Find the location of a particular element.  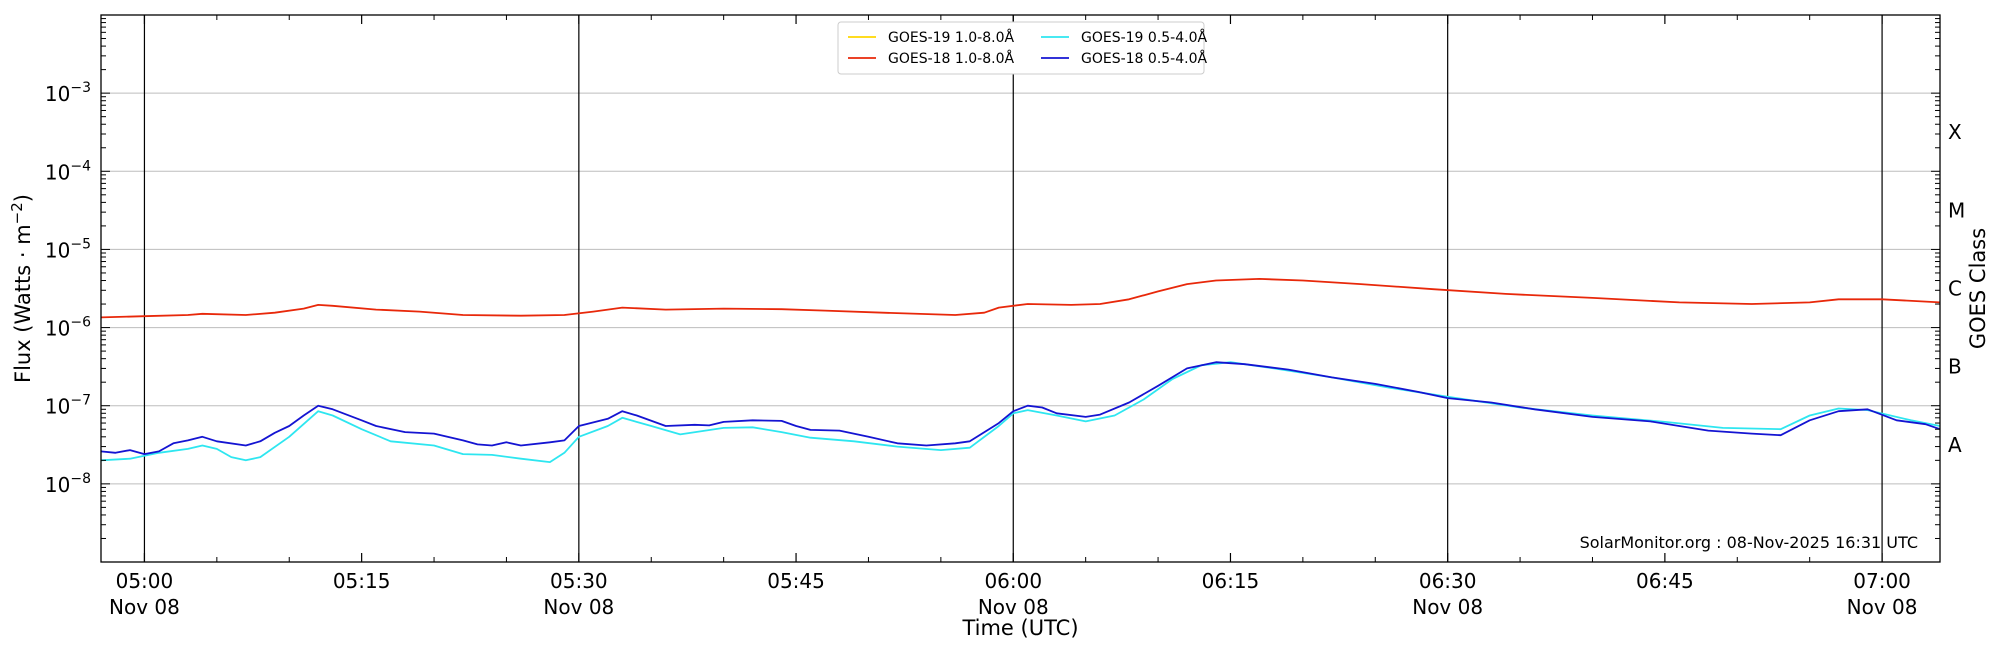

x-tick-label: 06:00 is located at coordinates (1013, 581).